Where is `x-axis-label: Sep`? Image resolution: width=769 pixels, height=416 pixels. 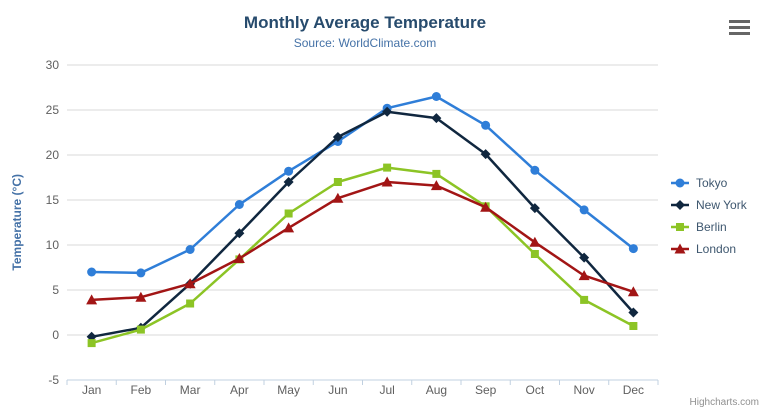 x-axis-label: Sep is located at coordinates (485, 390).